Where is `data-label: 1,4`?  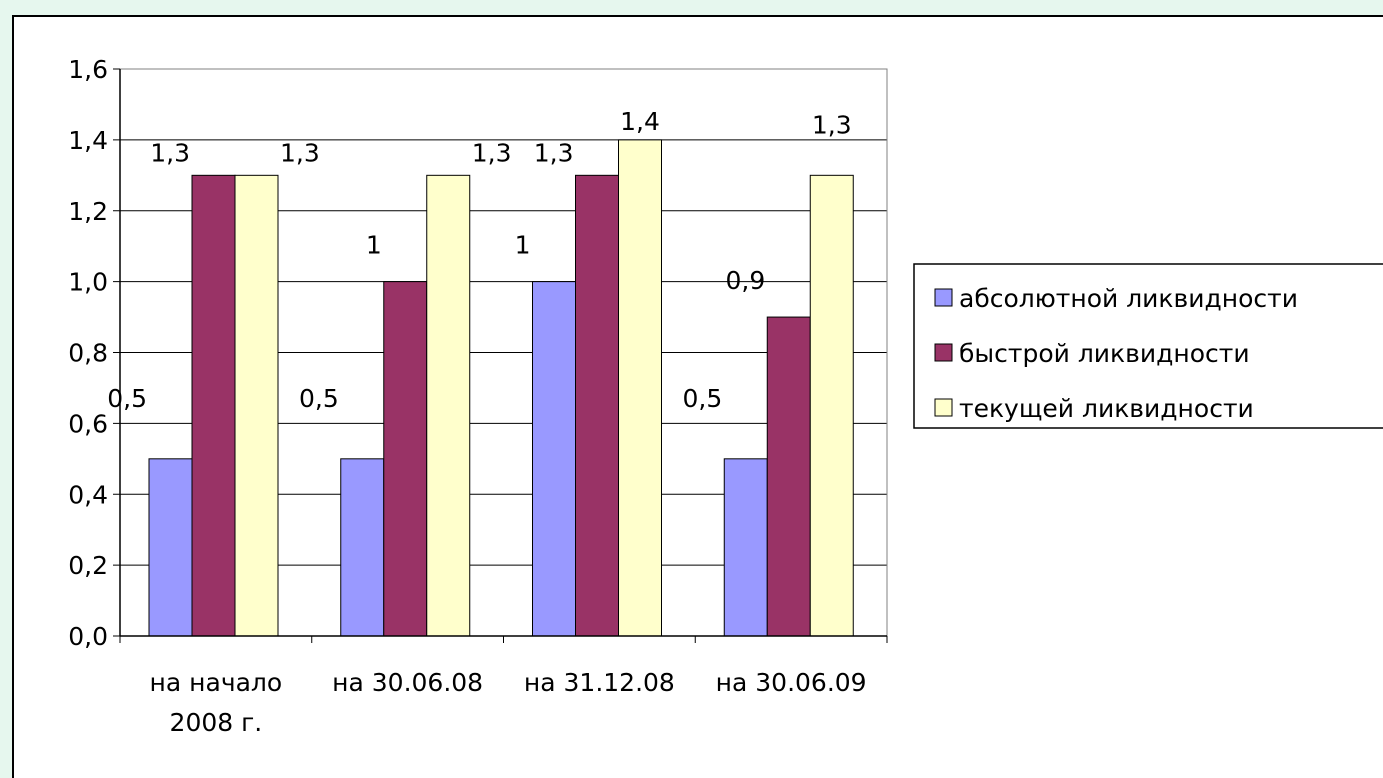 data-label: 1,4 is located at coordinates (640, 121).